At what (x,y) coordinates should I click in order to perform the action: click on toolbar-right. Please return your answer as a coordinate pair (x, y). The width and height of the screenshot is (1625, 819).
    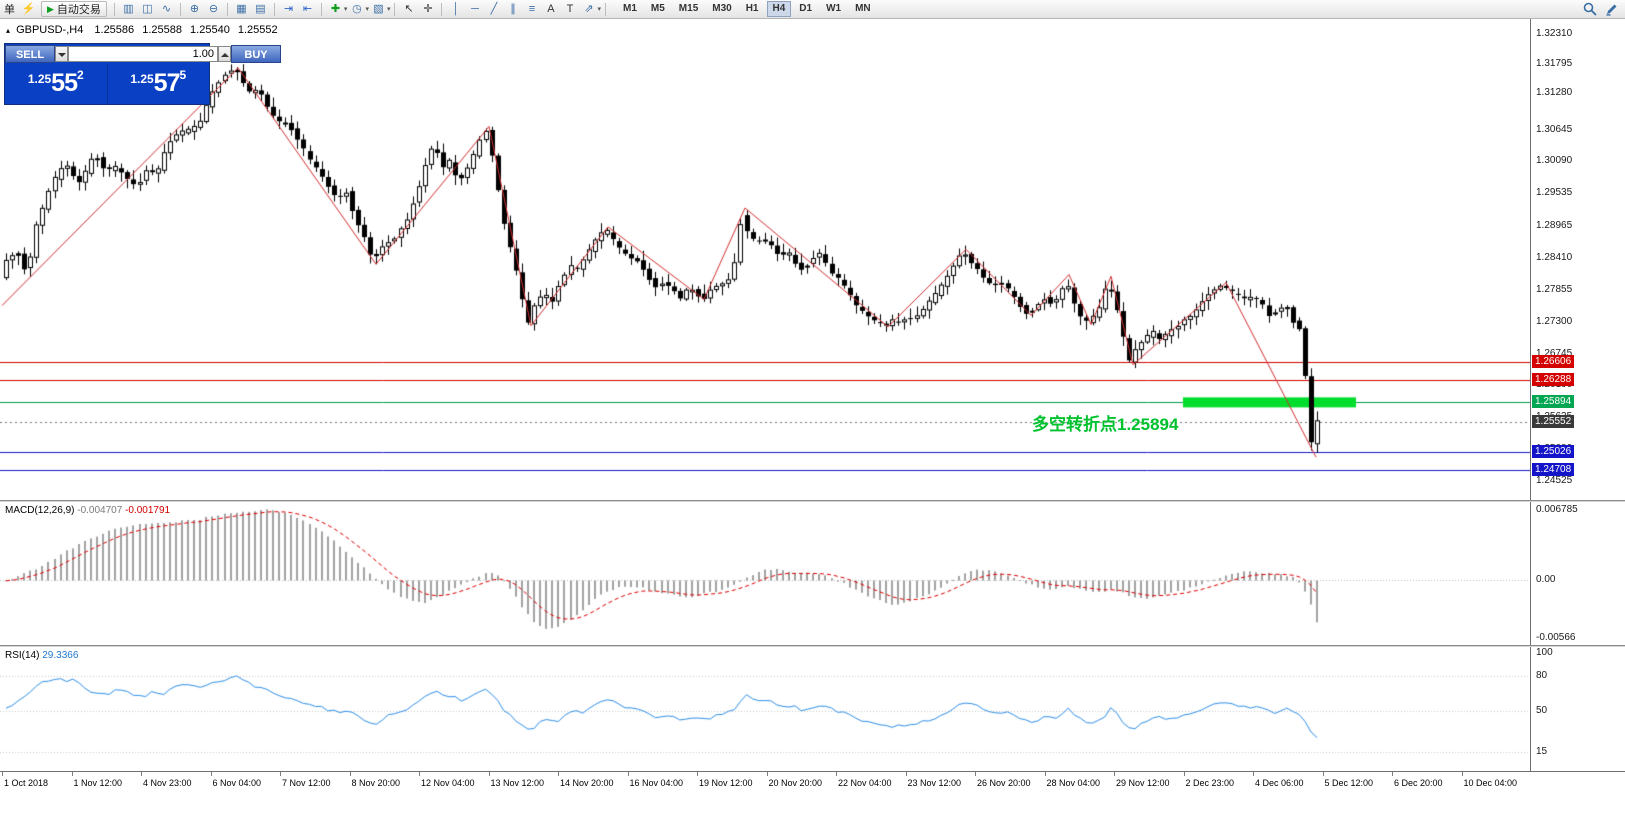
    Looking at the image, I should click on (1601, 9).